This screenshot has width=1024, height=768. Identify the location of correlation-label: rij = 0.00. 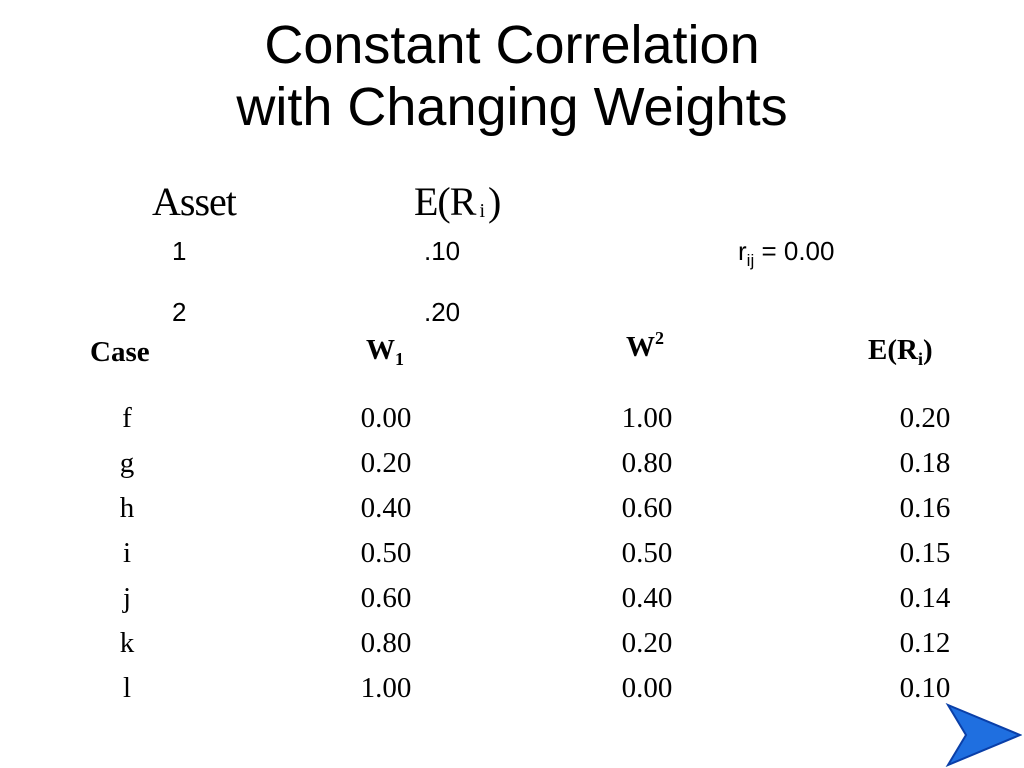
(786, 256).